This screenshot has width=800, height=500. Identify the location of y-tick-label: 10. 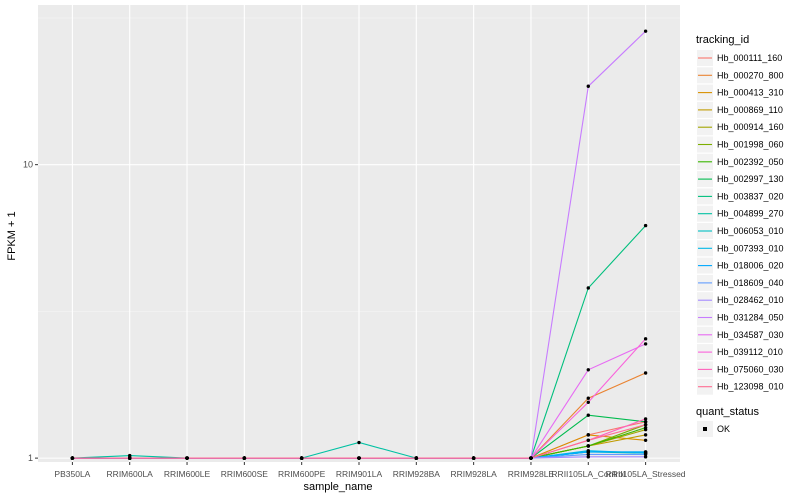
(28, 165).